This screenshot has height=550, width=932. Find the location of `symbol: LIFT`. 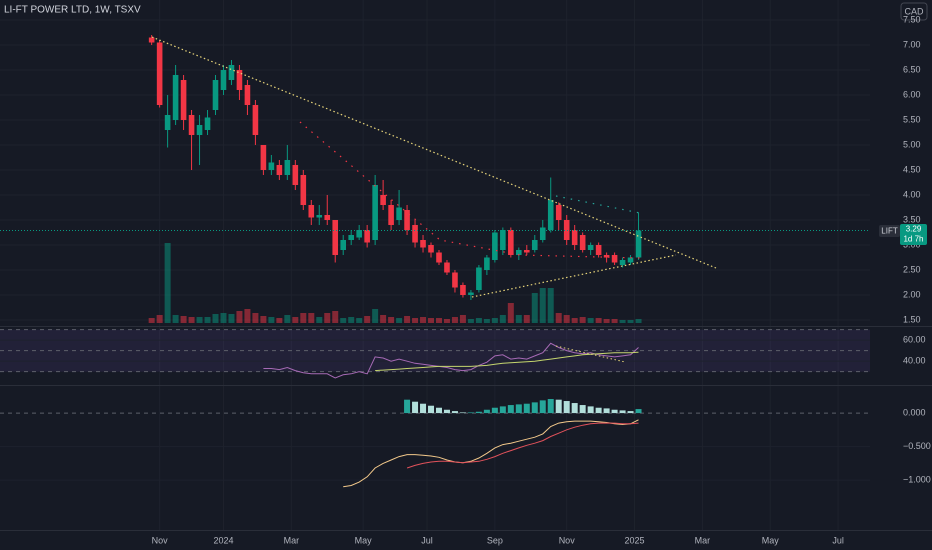

symbol: LIFT is located at coordinates (889, 231).